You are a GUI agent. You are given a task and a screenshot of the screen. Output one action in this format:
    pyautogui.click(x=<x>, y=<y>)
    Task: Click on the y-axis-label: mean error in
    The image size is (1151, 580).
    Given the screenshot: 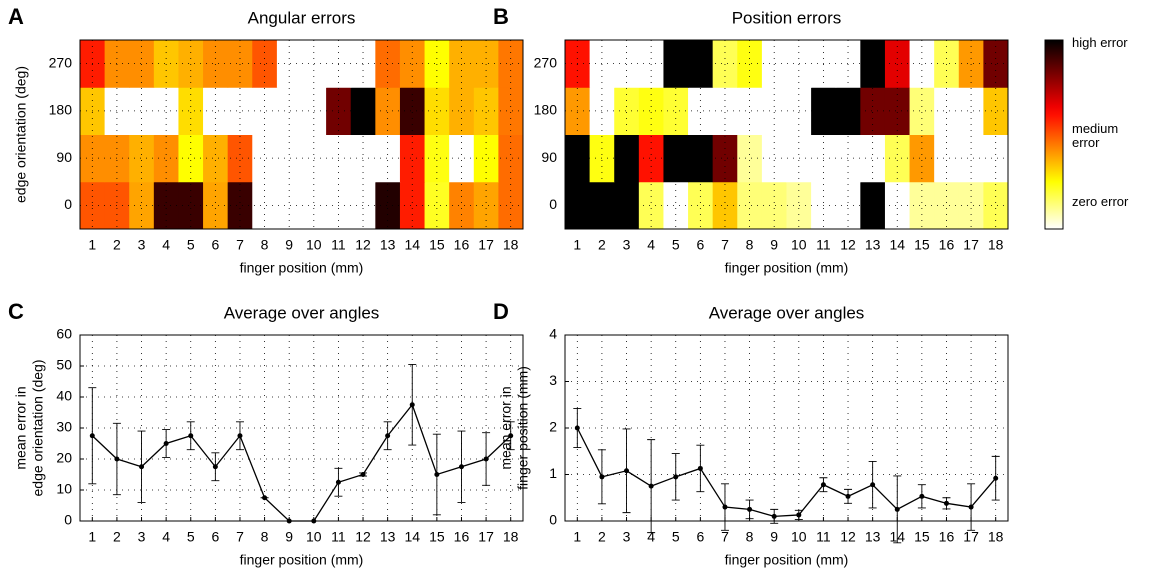 What is the action you would take?
    pyautogui.click(x=506, y=427)
    